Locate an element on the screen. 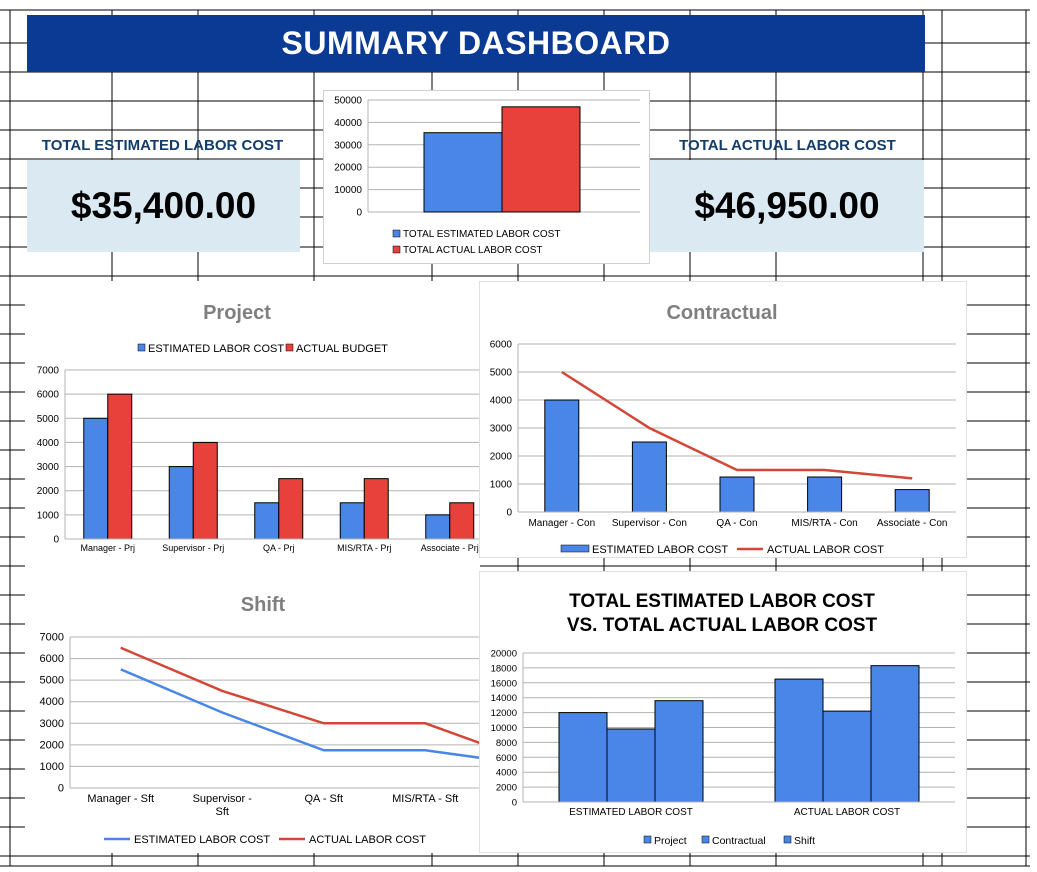 The width and height of the screenshot is (1037, 872). y-tick-label: 40000 is located at coordinates (348, 123).